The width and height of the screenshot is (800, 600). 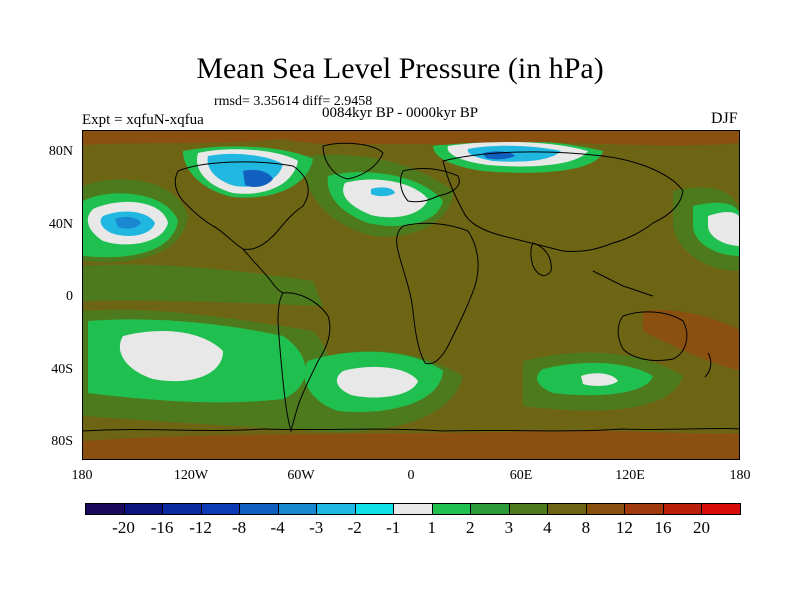 What do you see at coordinates (82, 475) in the screenshot?
I see `lon-label-180w: 180` at bounding box center [82, 475].